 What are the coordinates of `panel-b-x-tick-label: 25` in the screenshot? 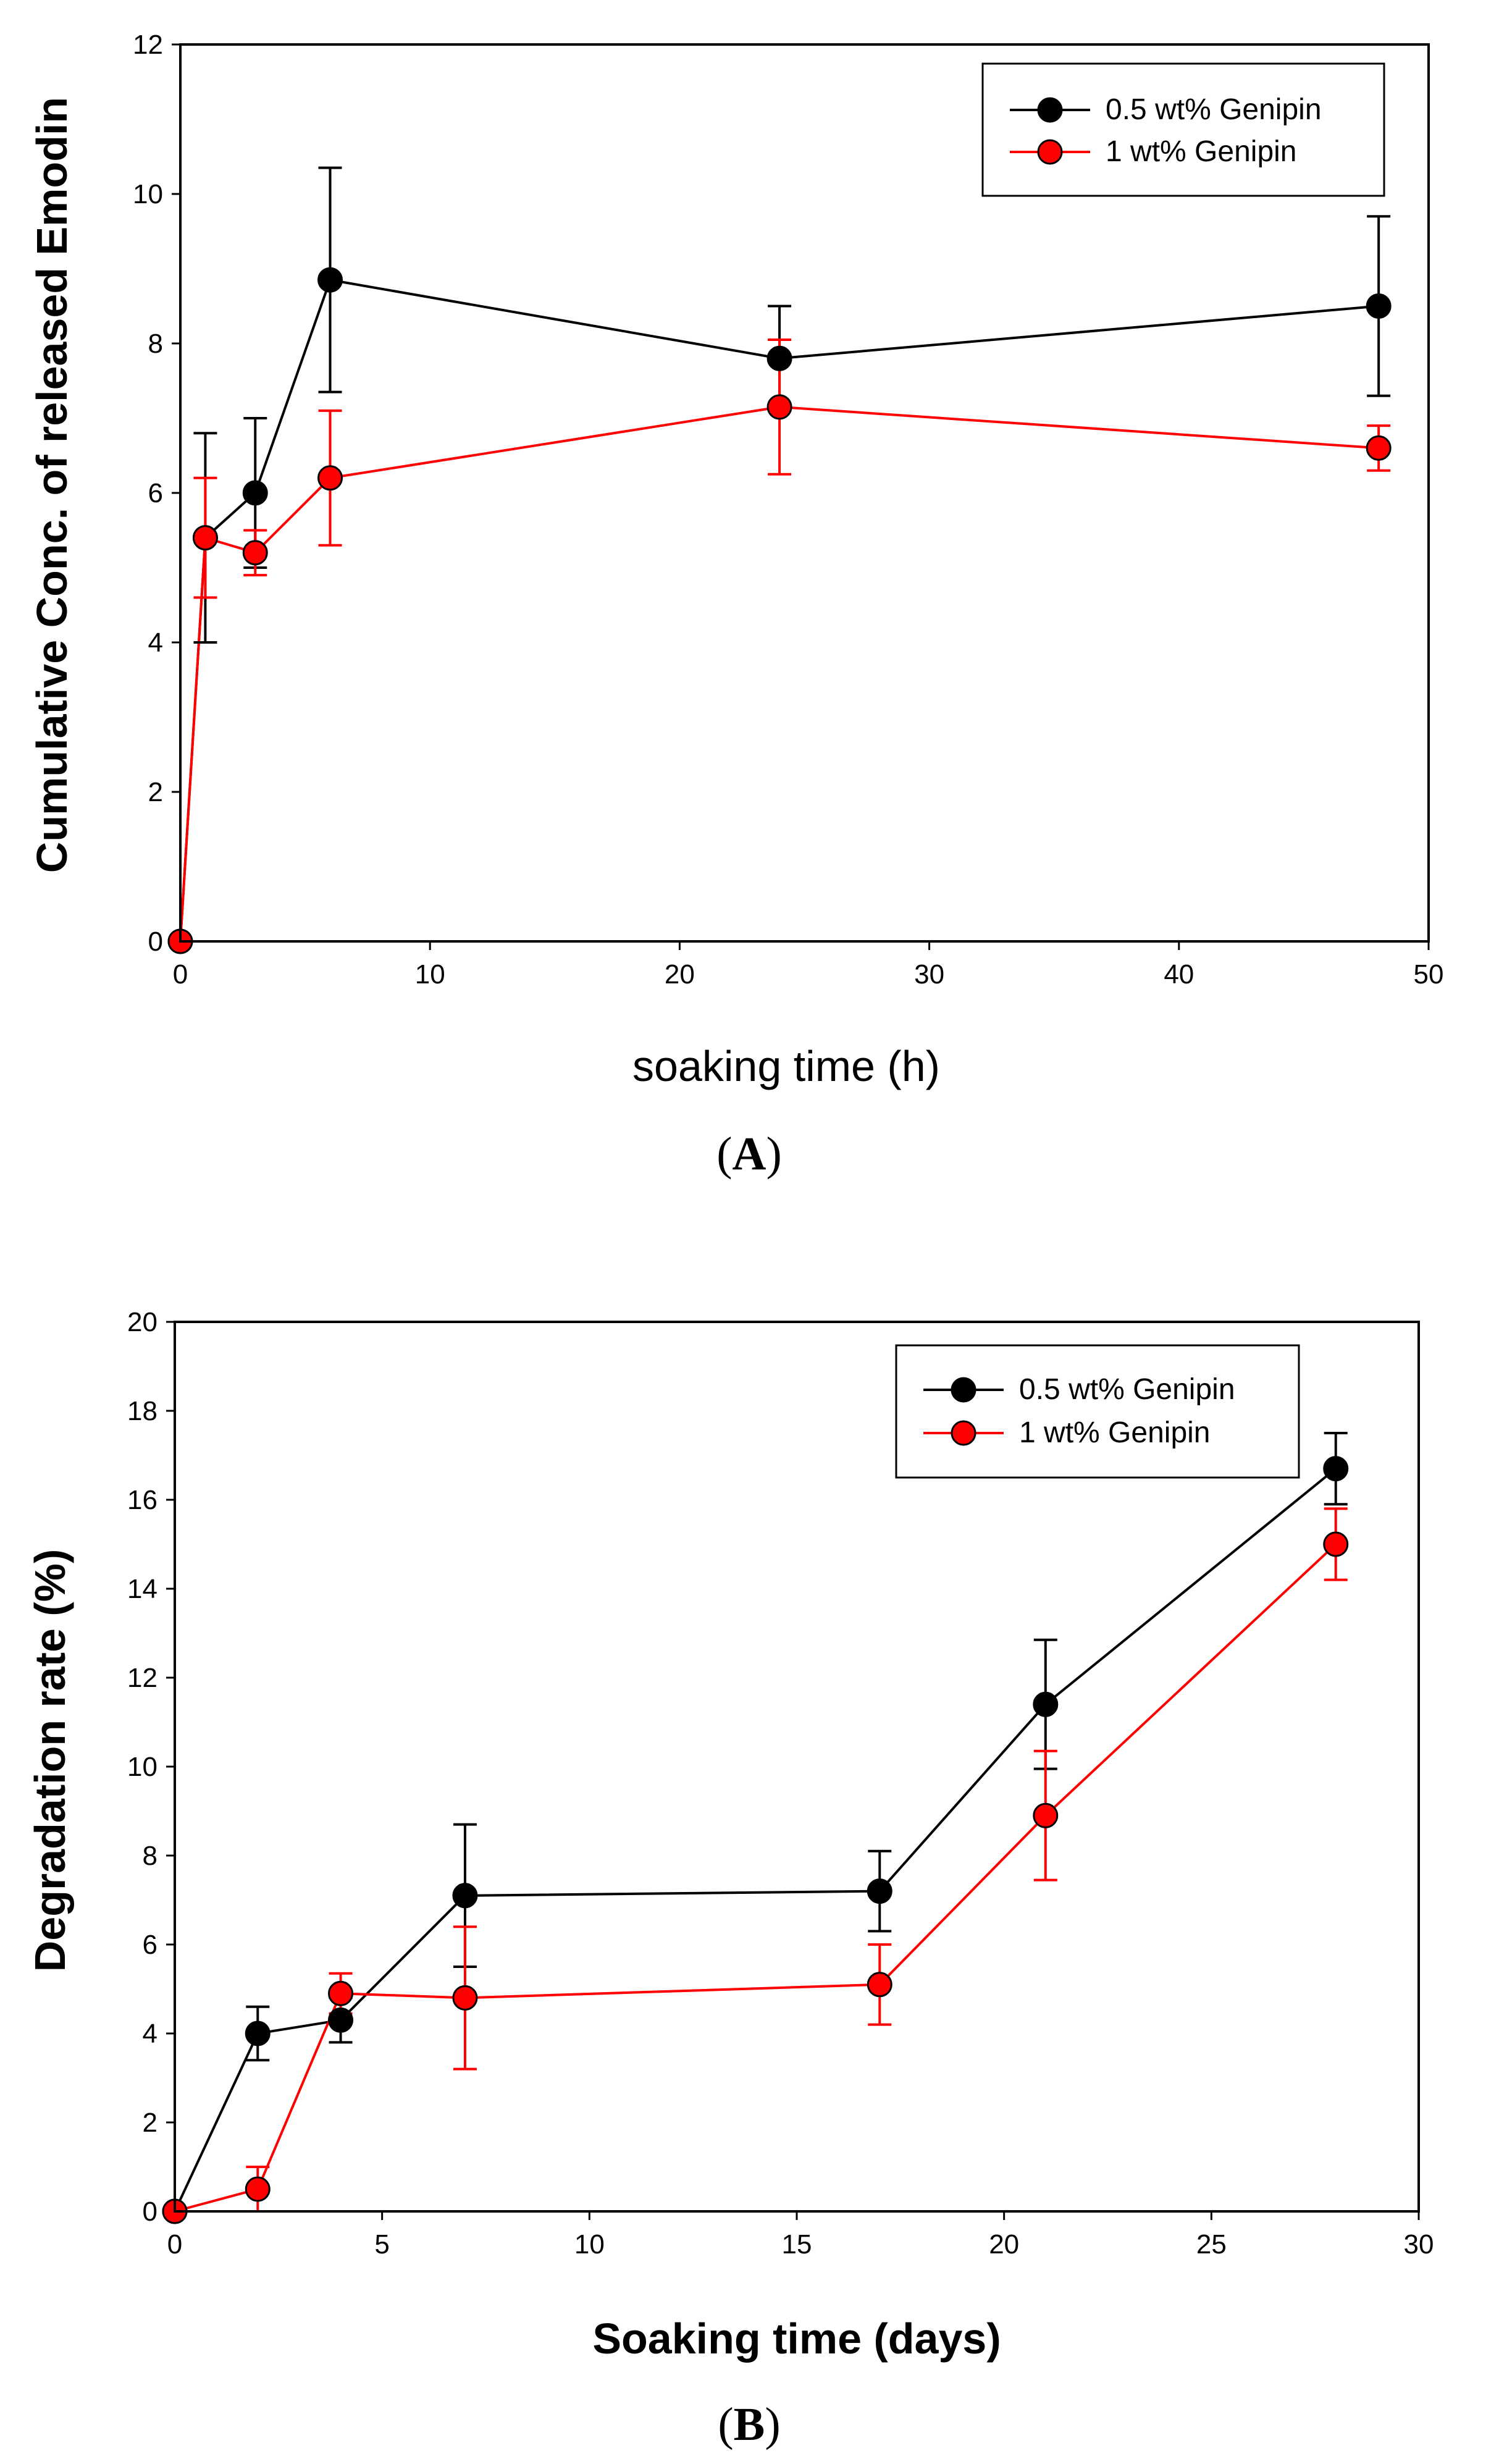 It's located at (1211, 2244).